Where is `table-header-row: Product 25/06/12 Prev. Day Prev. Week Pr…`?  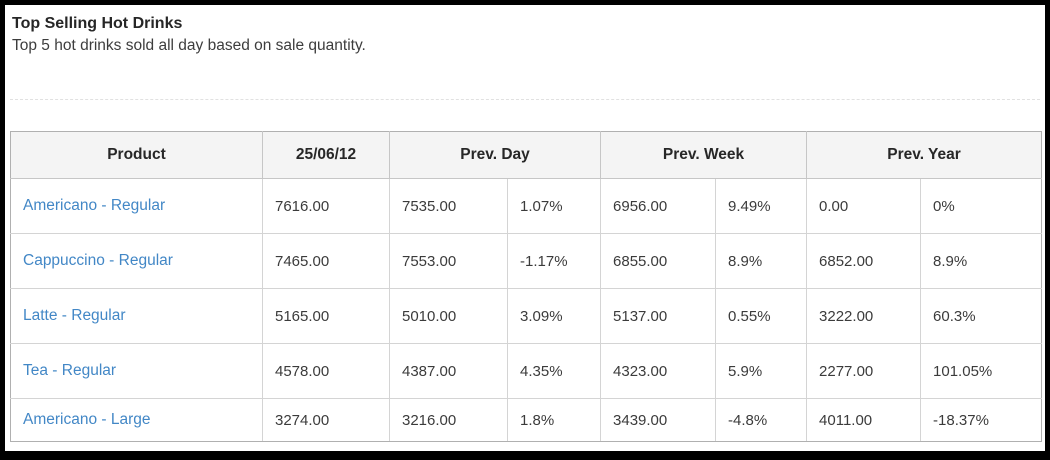 table-header-row: Product 25/06/12 Prev. Day Prev. Week Pr… is located at coordinates (526, 155).